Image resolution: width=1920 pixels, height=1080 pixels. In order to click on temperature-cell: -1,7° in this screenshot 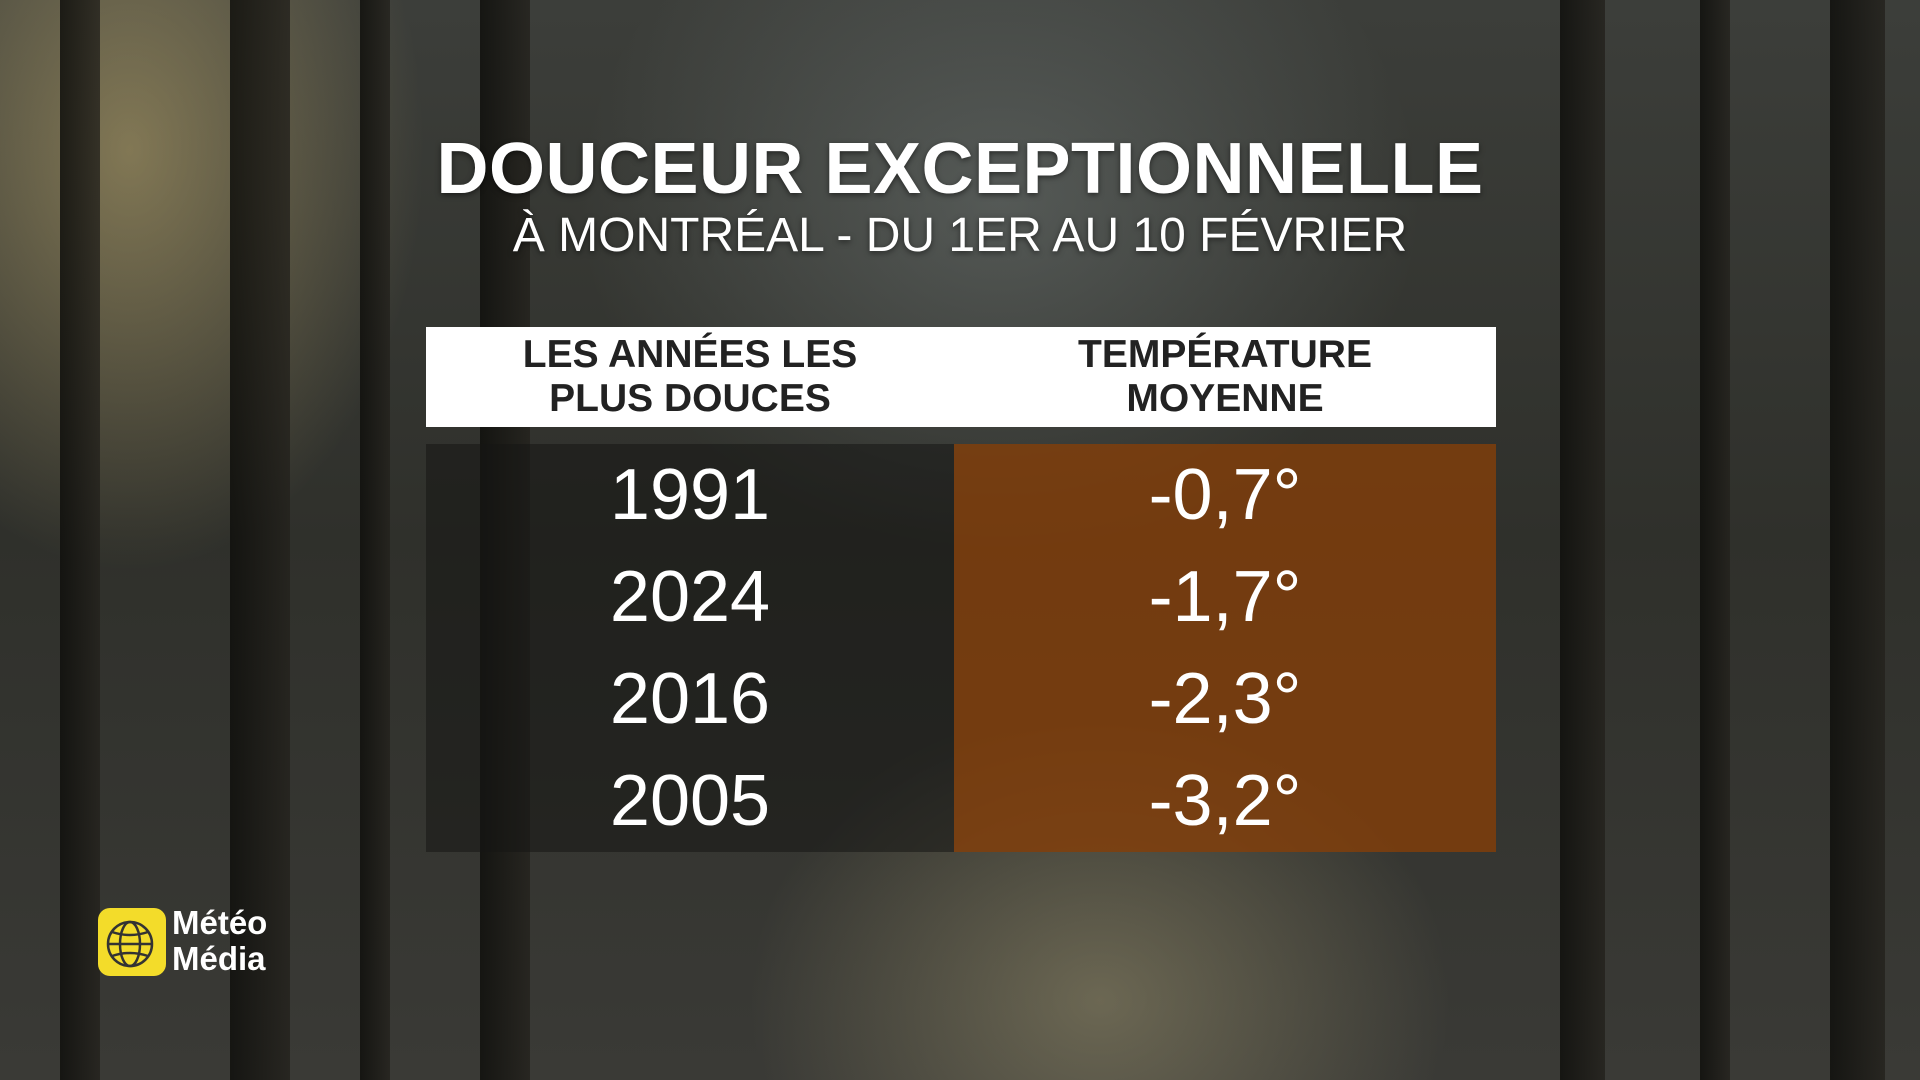, I will do `click(1225, 597)`.